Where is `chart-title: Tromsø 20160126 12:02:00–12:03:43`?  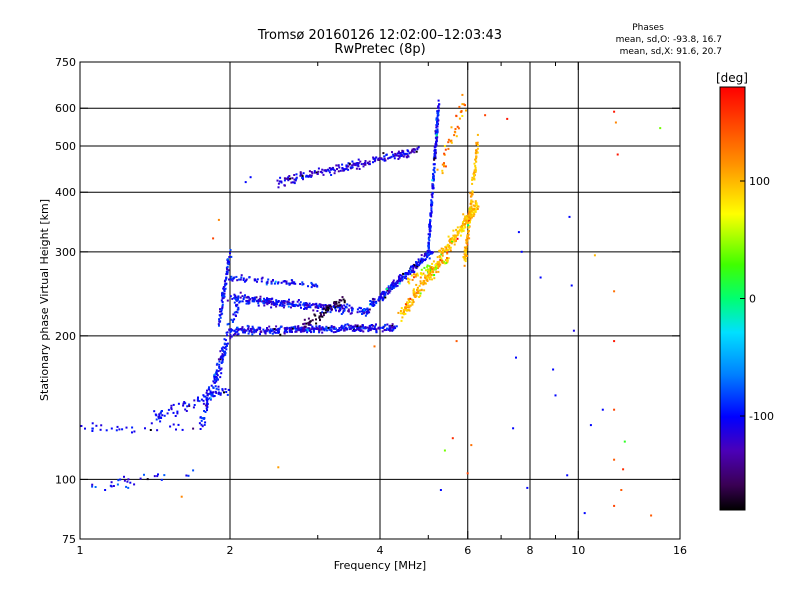
chart-title: Tromsø 20160126 12:02:00–12:03:43 is located at coordinates (379, 35).